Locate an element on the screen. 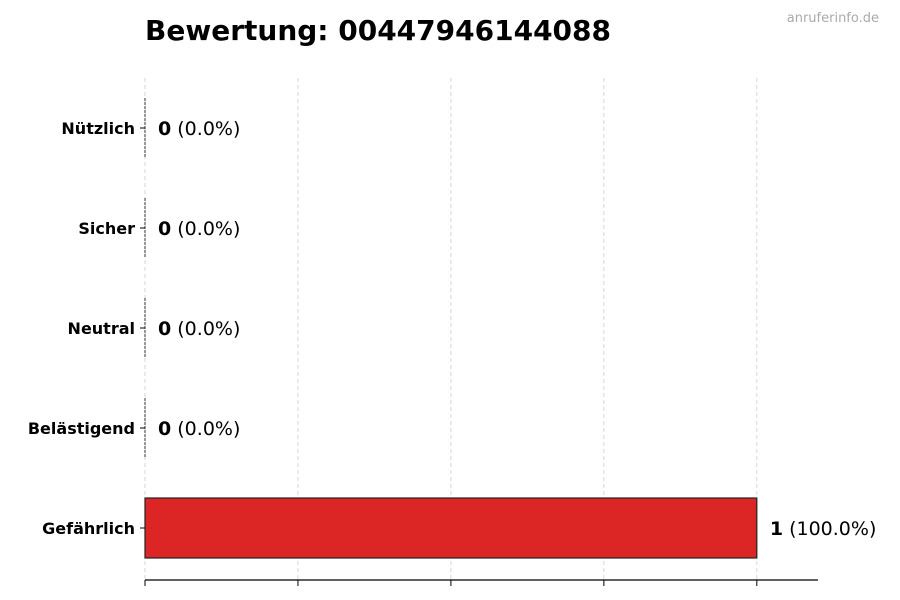 Image resolution: width=900 pixels, height=600 pixels. chart-title: Bewertung: 00447946144088 is located at coordinates (378, 30).